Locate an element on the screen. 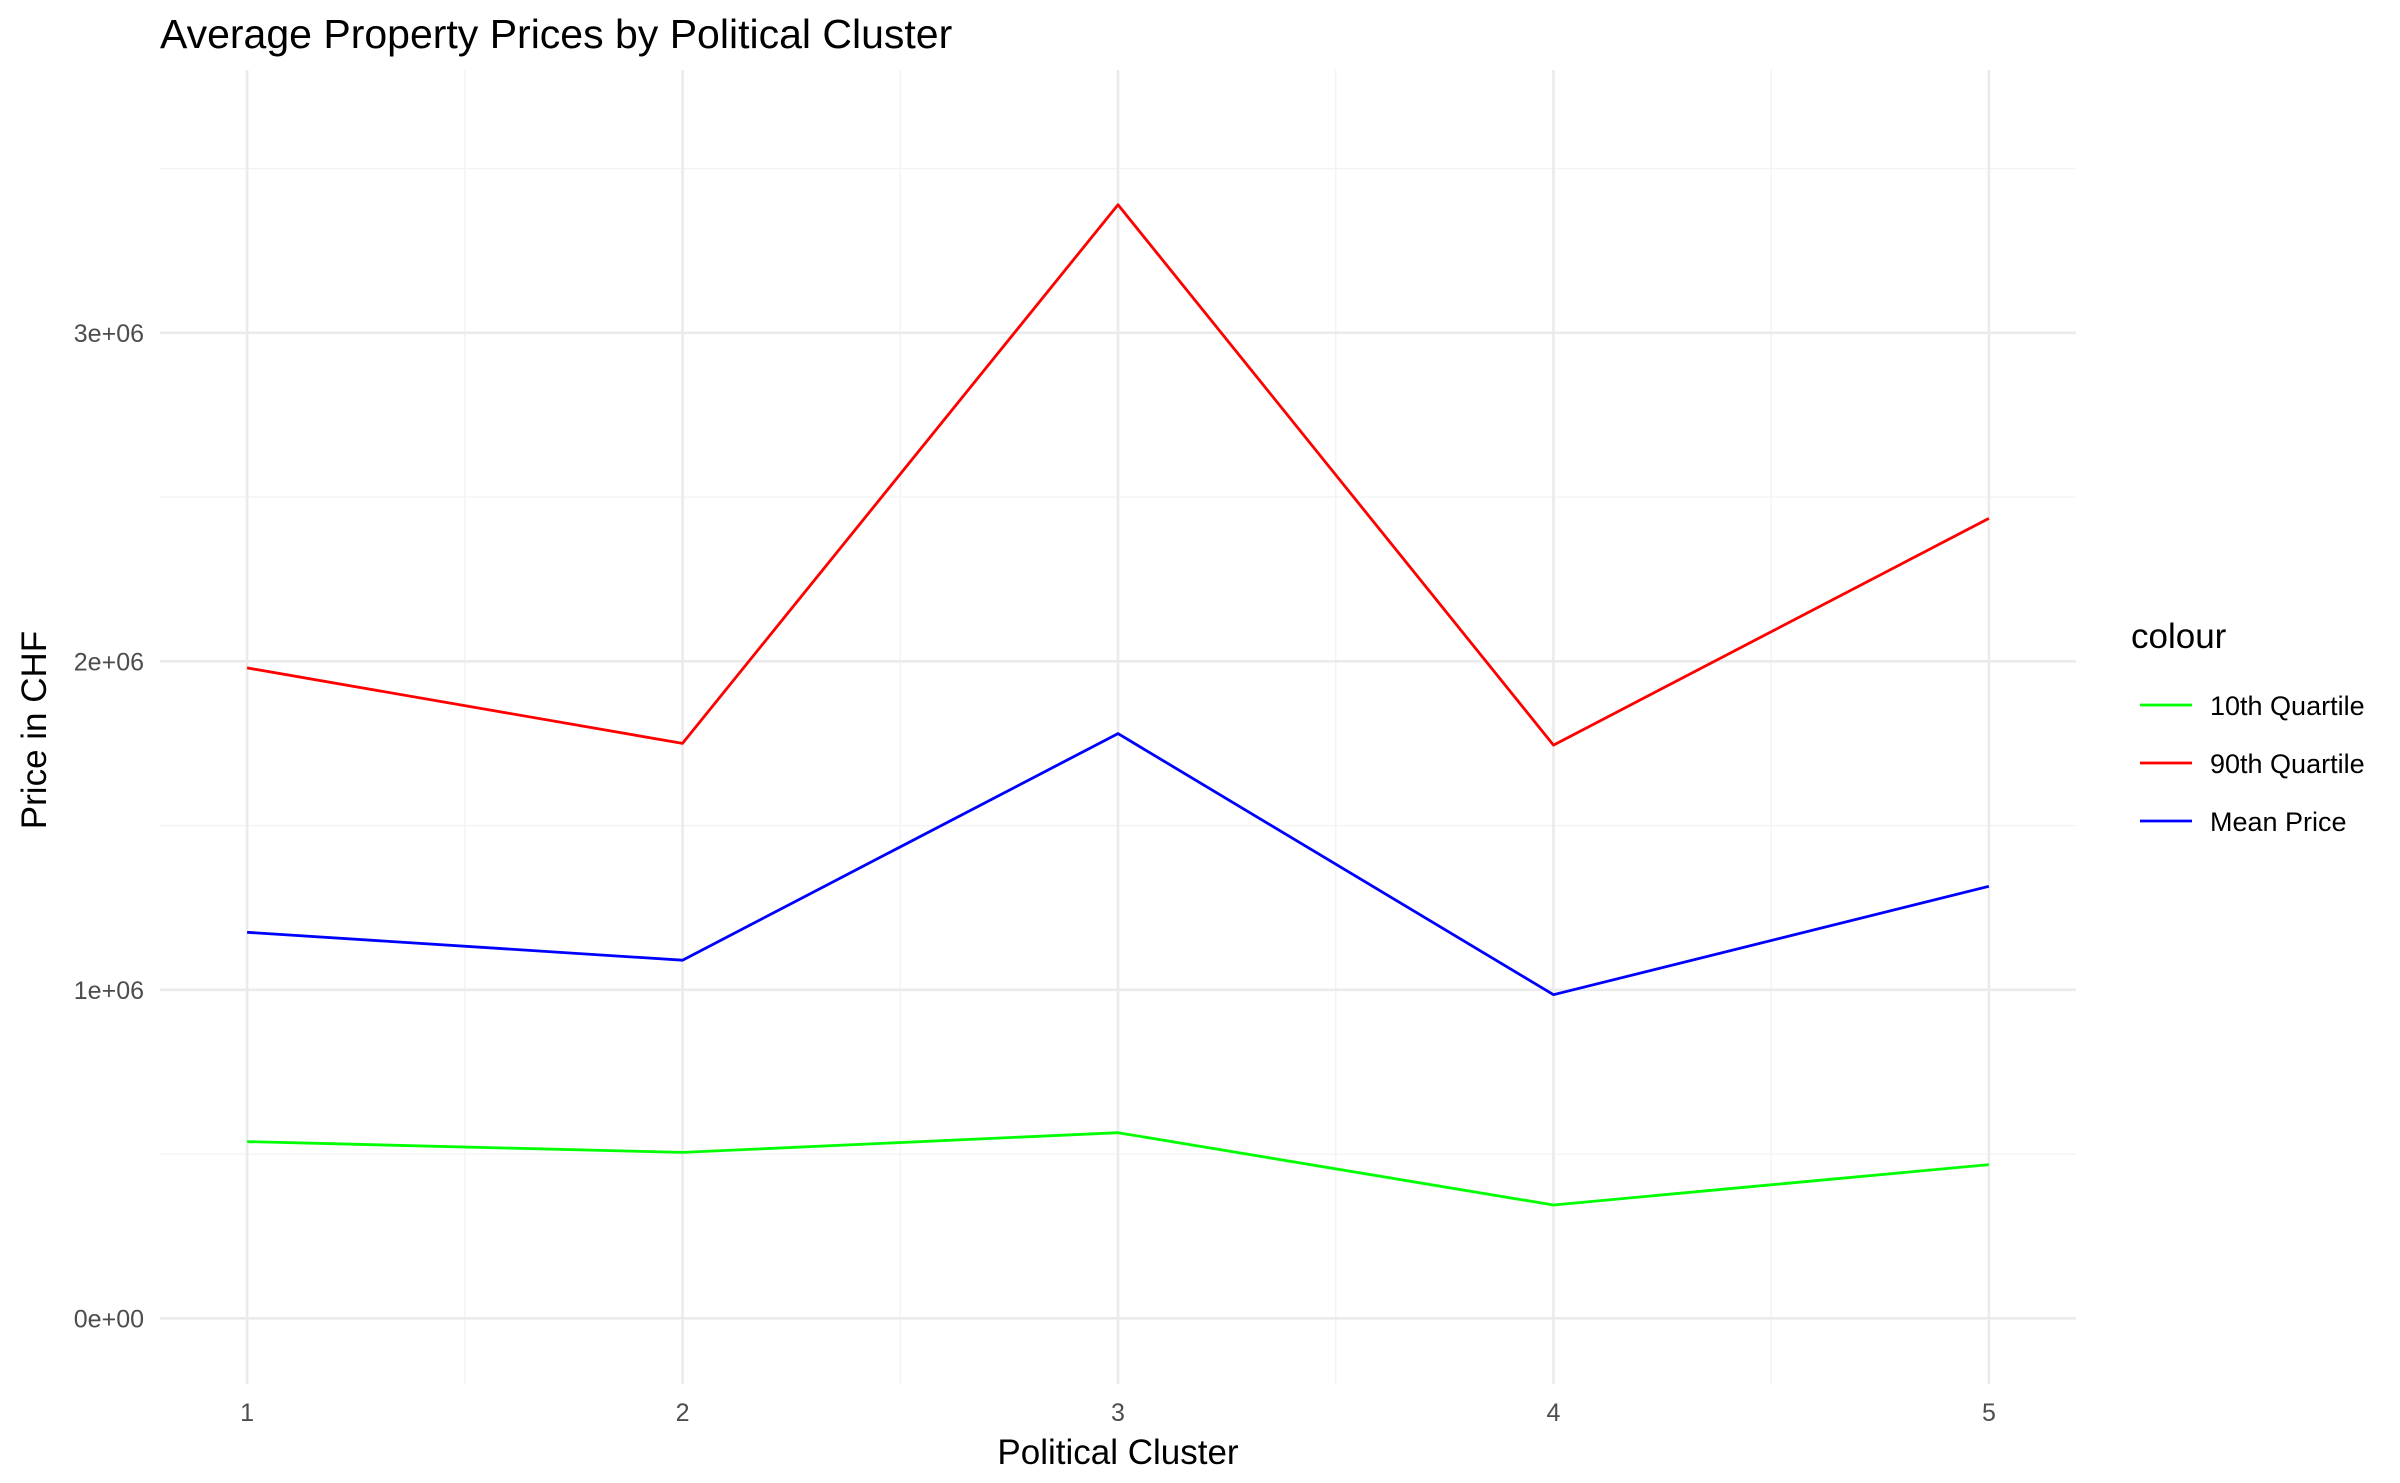  y-axis-tick-labels: 0e+00 1e+06 2e+06 3e+06 is located at coordinates (109, 827).